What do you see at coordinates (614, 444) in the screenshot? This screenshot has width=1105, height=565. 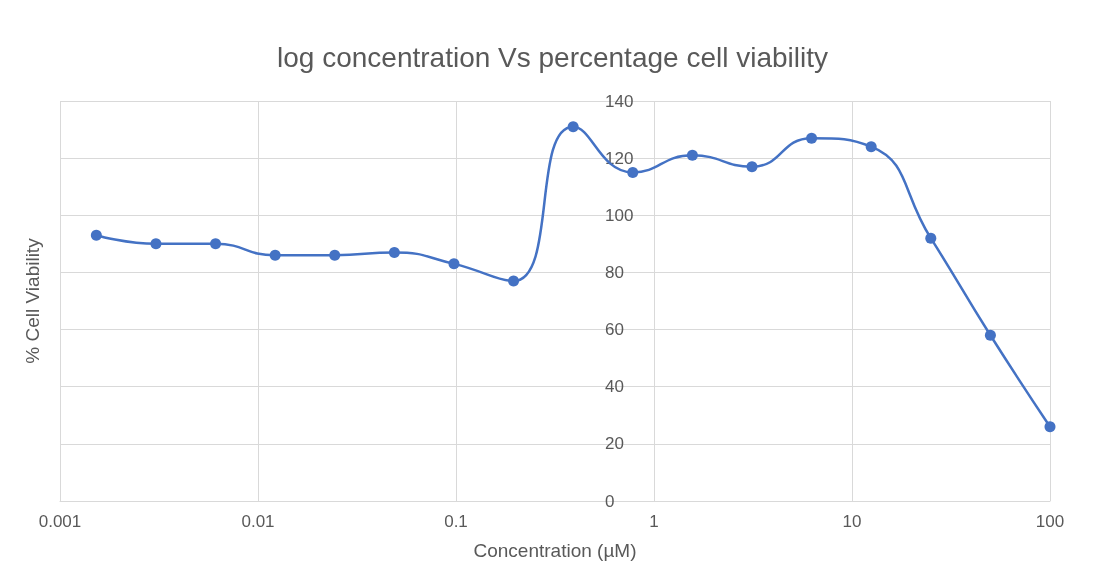 I see `y-tick-label: 20` at bounding box center [614, 444].